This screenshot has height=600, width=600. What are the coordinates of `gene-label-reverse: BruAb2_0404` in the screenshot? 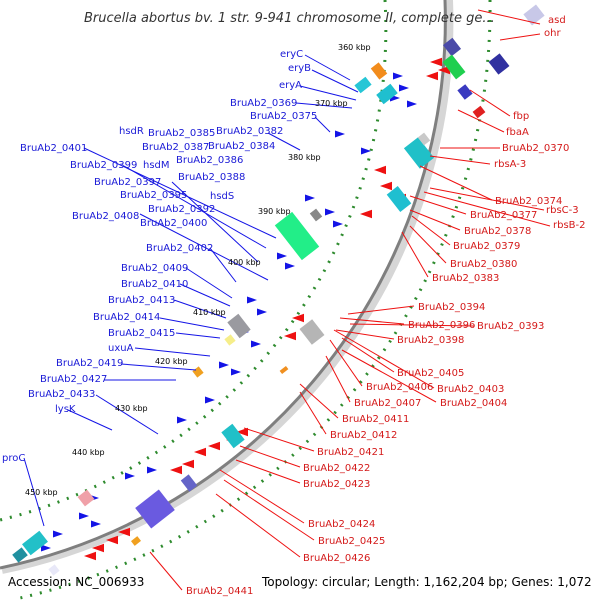 It's located at (473, 403).